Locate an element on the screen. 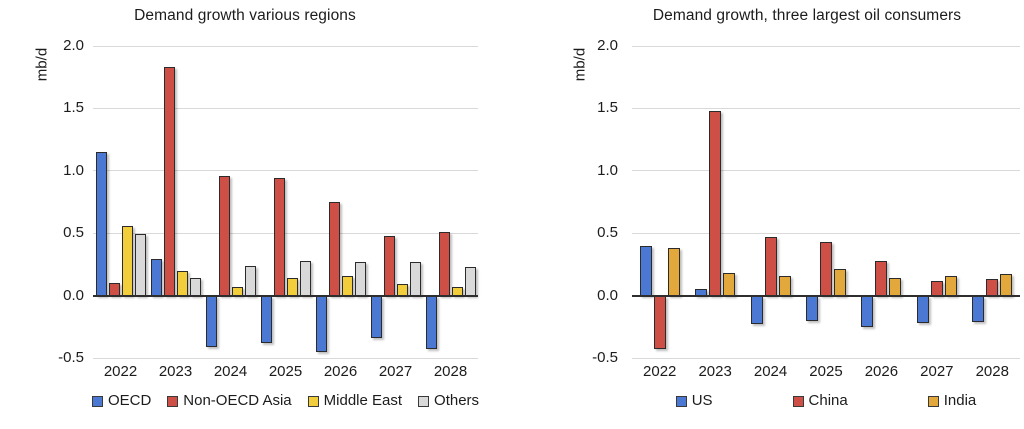 This screenshot has height=429, width=1024. legend-swatch-non-oecd-asia is located at coordinates (173, 401).